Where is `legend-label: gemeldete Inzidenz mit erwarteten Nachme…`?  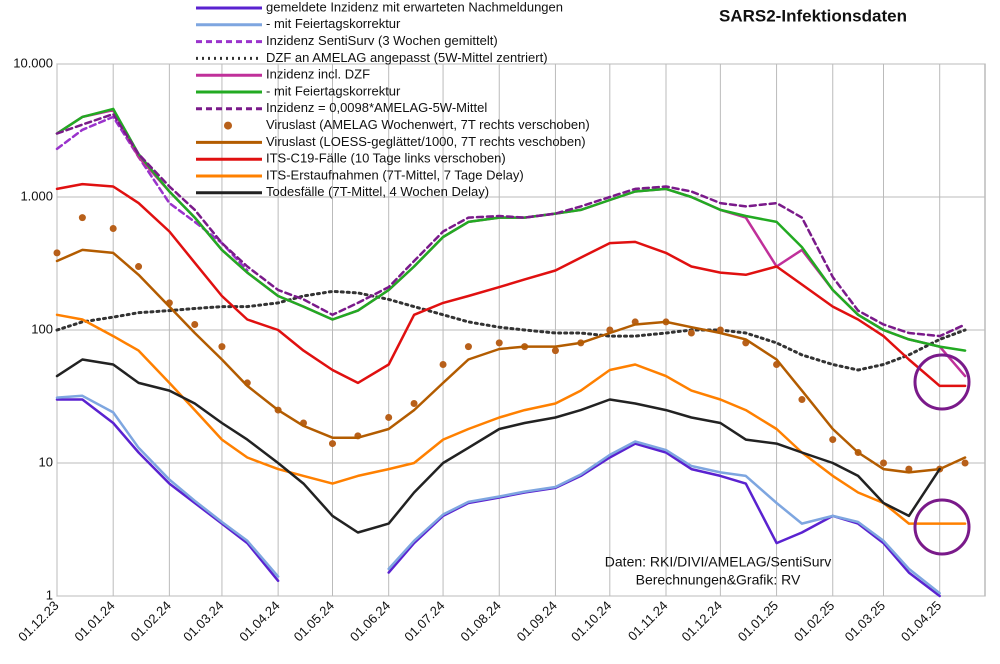 legend-label: gemeldete Inzidenz mit erwarteten Nachme… is located at coordinates (414, 7).